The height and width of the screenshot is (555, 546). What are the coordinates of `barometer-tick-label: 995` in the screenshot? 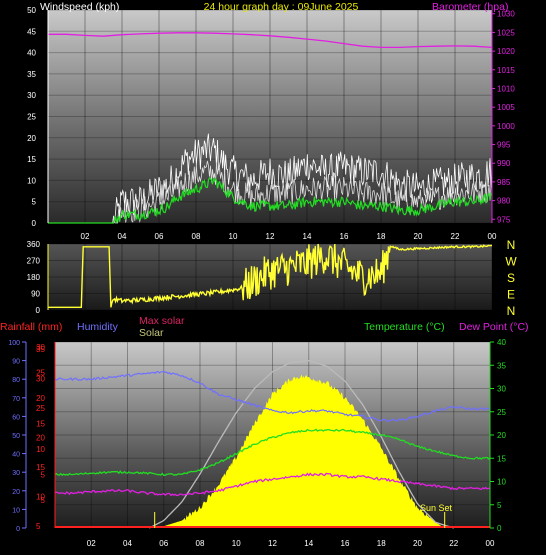 It's located at (504, 145).